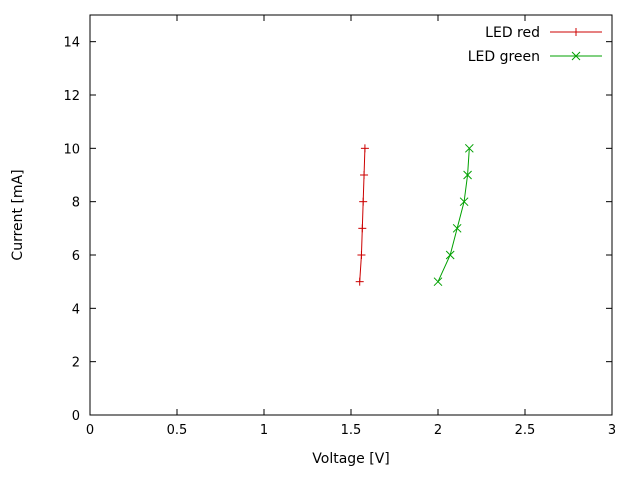 This screenshot has height=480, width=640. What do you see at coordinates (76, 203) in the screenshot?
I see `y-tick-label: 8` at bounding box center [76, 203].